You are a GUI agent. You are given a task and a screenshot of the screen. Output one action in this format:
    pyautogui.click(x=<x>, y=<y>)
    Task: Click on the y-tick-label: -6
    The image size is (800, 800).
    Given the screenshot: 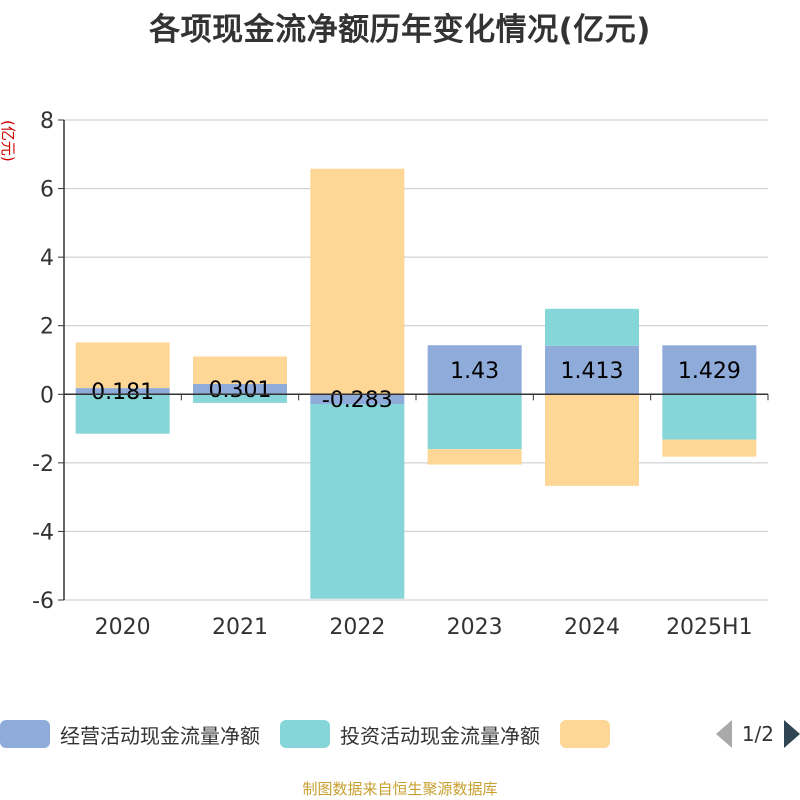 What is the action you would take?
    pyautogui.click(x=43, y=601)
    